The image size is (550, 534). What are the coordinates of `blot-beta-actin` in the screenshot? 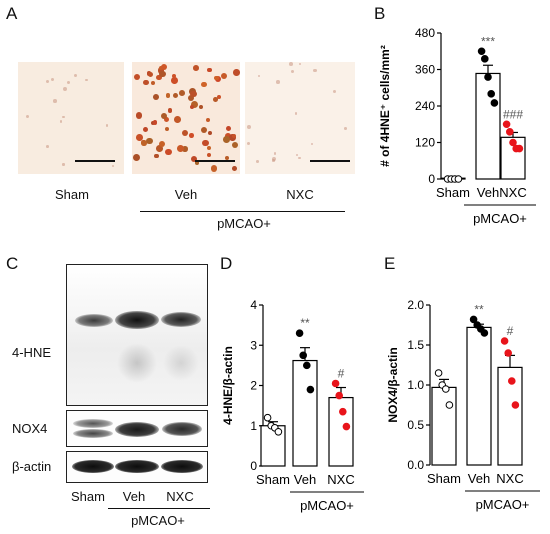 It's located at (137, 467).